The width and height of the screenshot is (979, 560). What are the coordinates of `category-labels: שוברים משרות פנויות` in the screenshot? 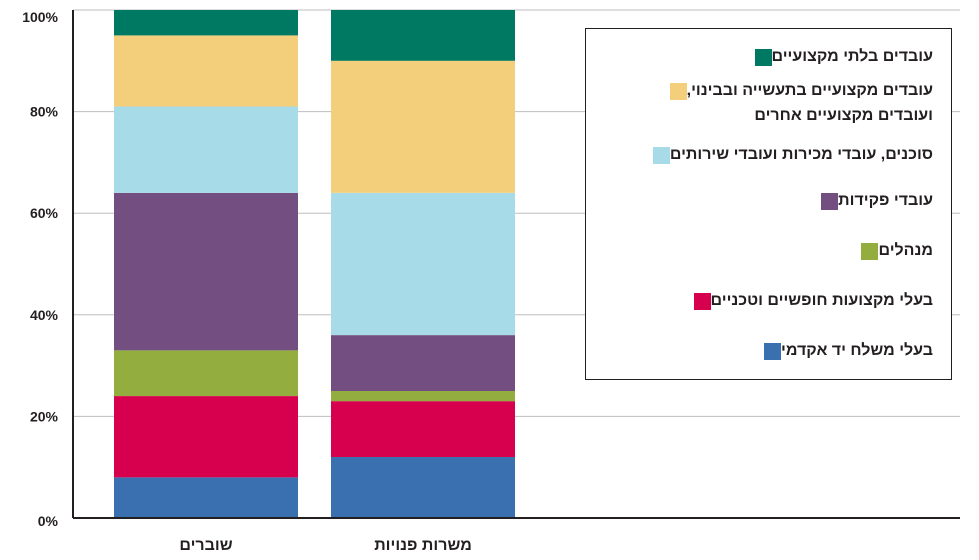 It's located at (325, 545).